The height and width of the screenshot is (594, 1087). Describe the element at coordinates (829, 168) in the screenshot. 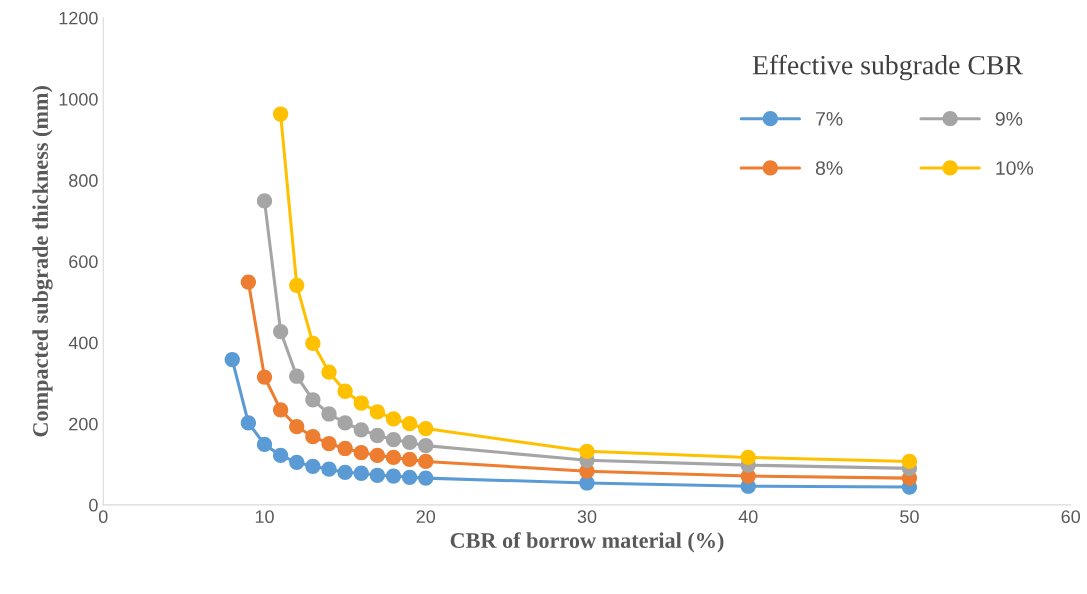

I see `legend-label: 8%` at that location.